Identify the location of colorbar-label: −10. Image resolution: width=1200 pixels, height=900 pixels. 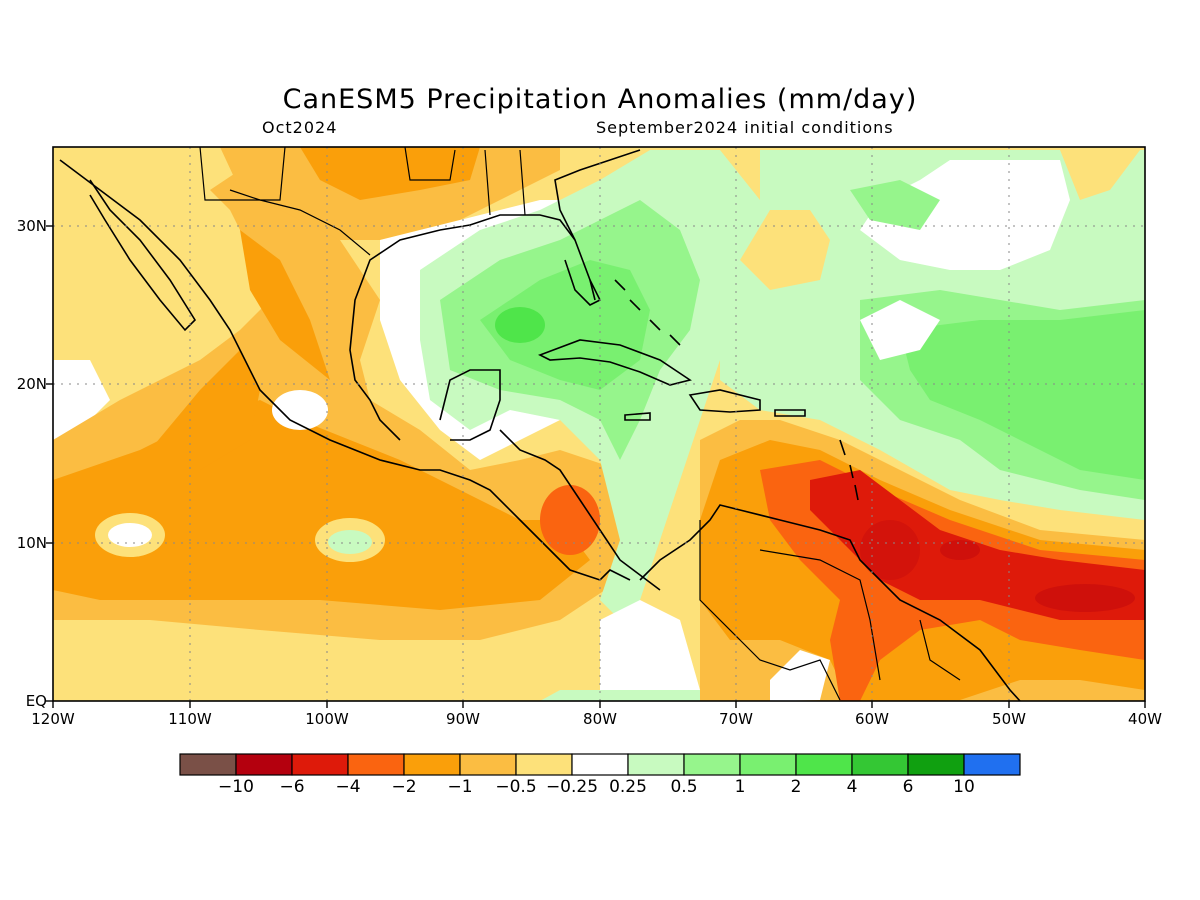
(236, 787).